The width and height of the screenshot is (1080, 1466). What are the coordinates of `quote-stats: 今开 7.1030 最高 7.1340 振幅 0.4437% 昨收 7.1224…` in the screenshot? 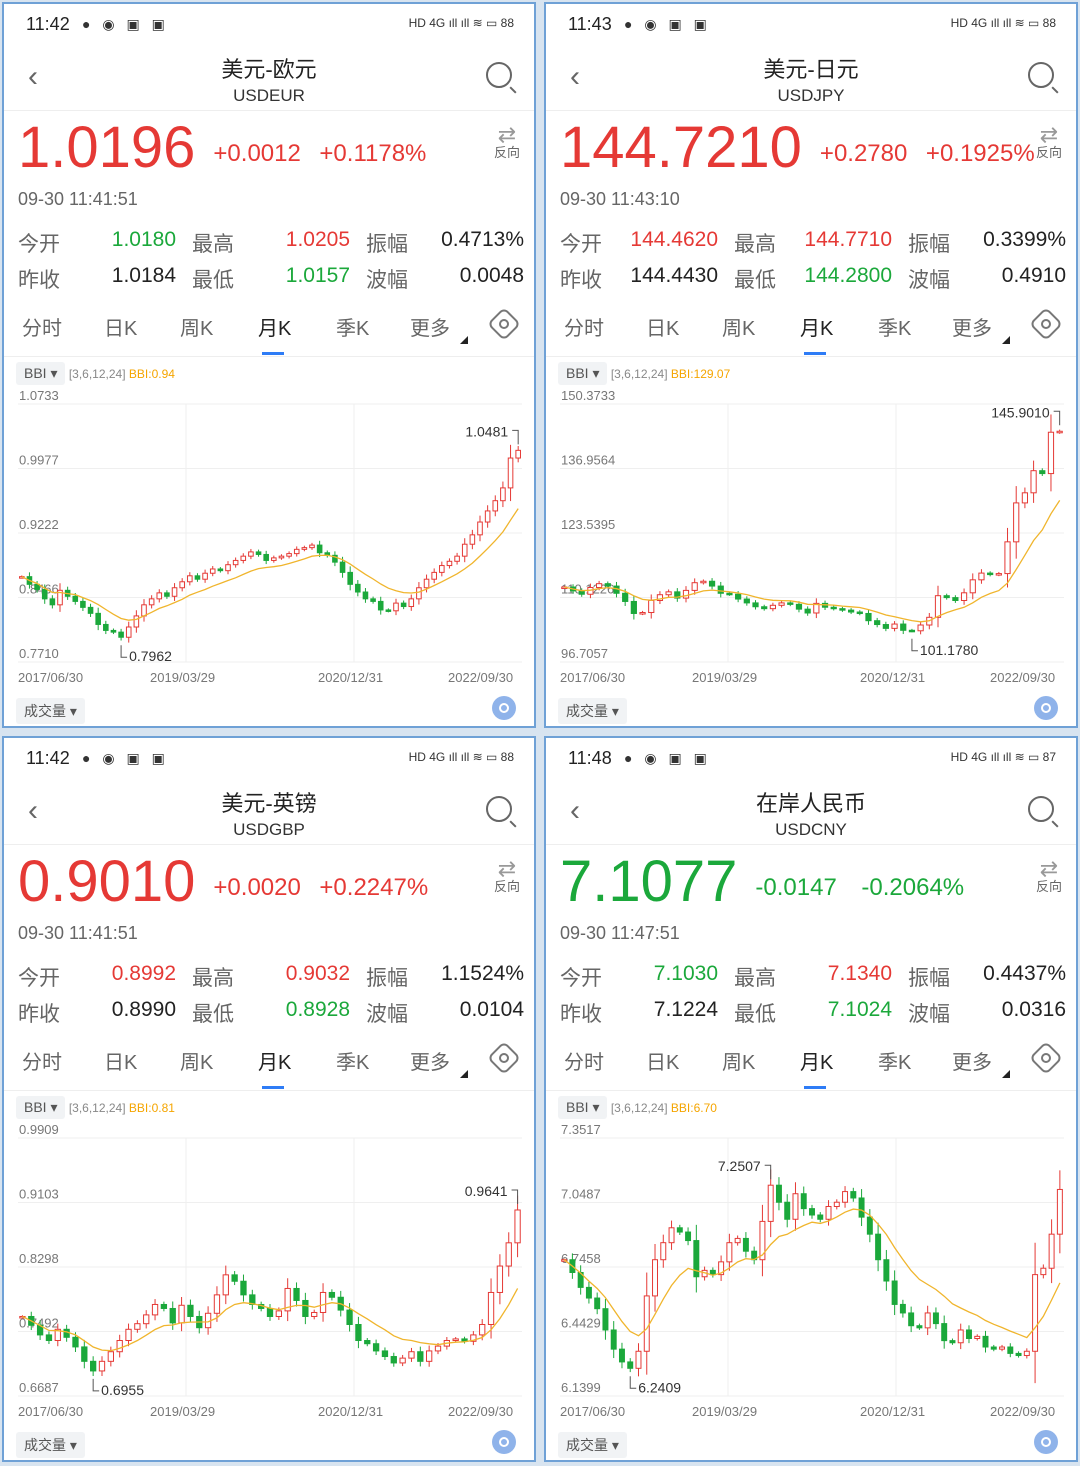 It's located at (813, 994).